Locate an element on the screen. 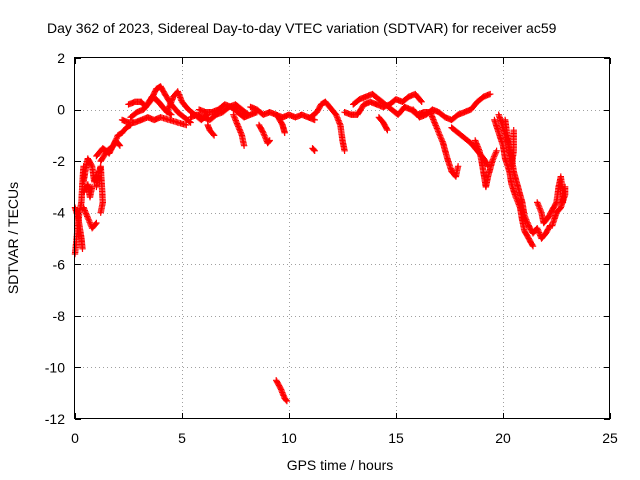 This screenshot has height=480, width=640. y-axis-label: SDTVAR / TECUs is located at coordinates (13, 238).